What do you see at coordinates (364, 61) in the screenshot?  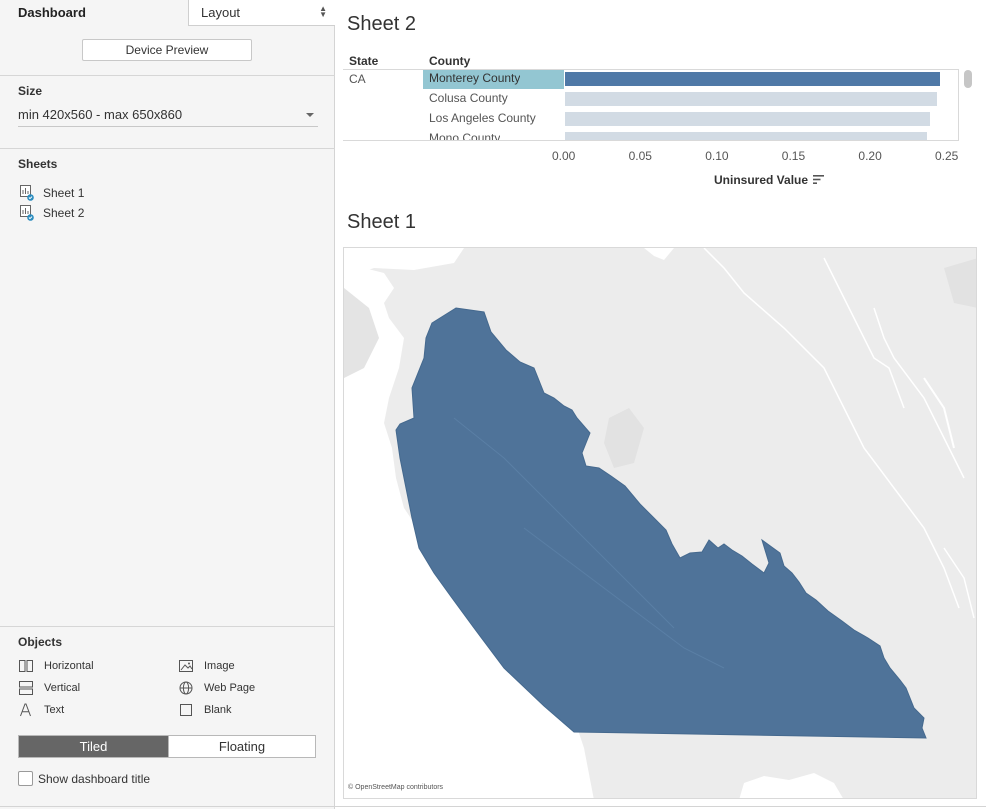 I see `state-column-header: State` at bounding box center [364, 61].